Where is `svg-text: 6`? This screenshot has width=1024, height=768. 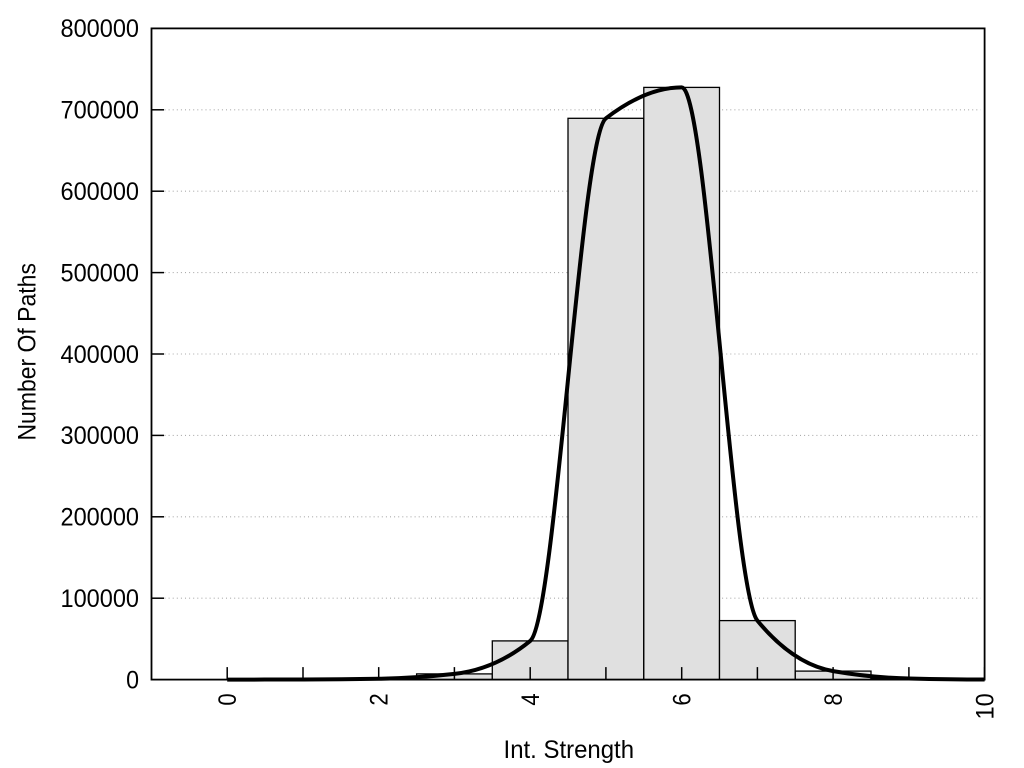 svg-text: 6 is located at coordinates (683, 699).